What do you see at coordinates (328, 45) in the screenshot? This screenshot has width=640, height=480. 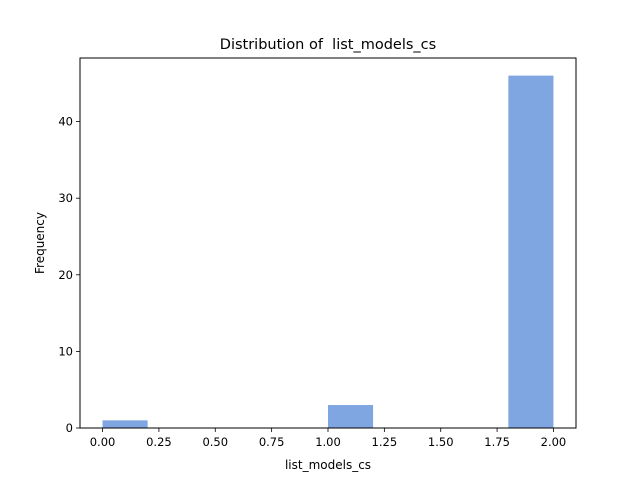 I see `chart-title: Distribution of list_models_cs` at bounding box center [328, 45].